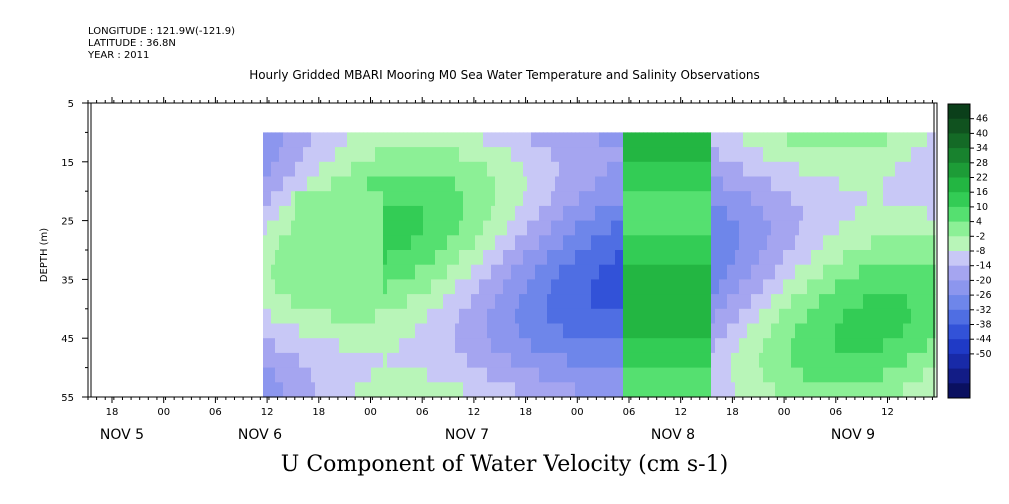 Image resolution: width=1009 pixels, height=504 pixels. I want to click on y-tick-label: 55, so click(67, 398).